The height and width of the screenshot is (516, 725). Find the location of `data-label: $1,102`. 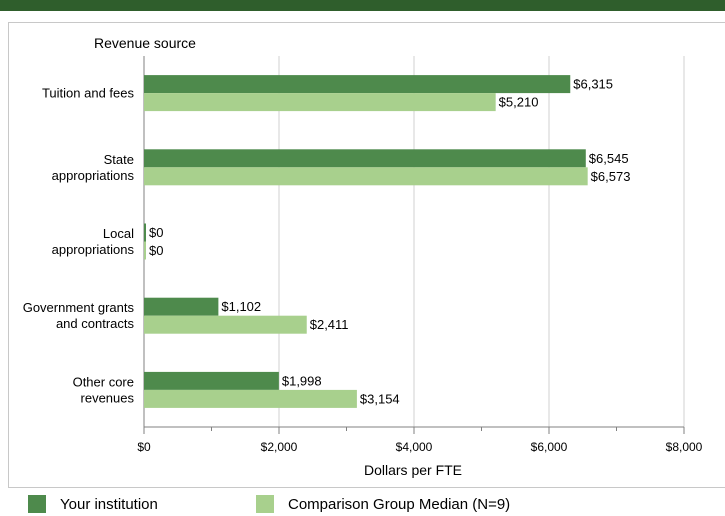

data-label: $1,102 is located at coordinates (241, 306).